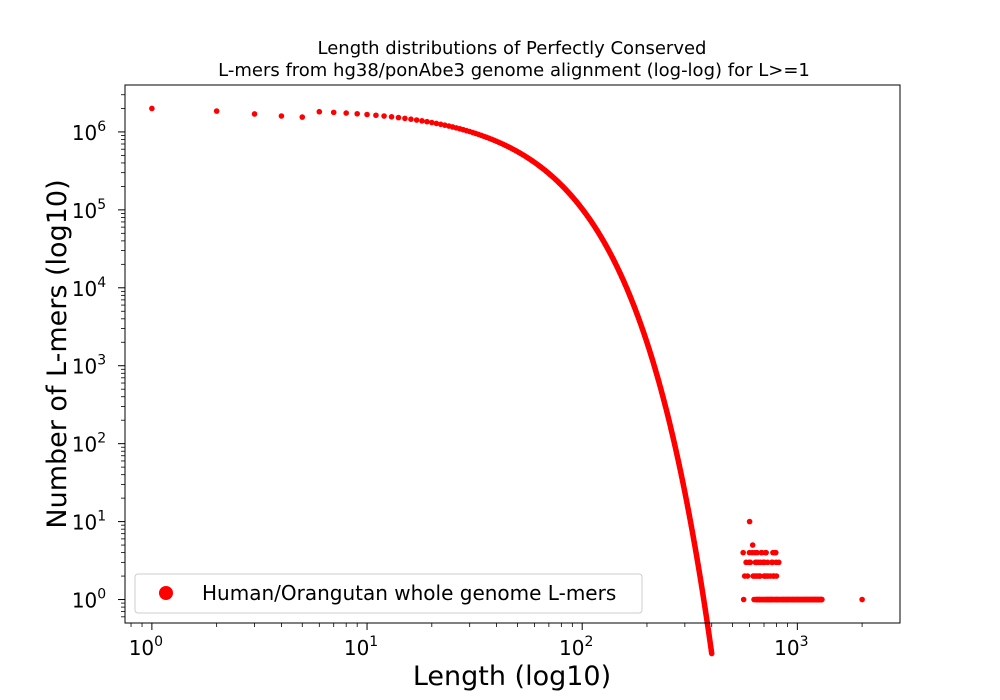  Describe the element at coordinates (89, 522) in the screenshot. I see `y-tick-label: 10¹` at that location.